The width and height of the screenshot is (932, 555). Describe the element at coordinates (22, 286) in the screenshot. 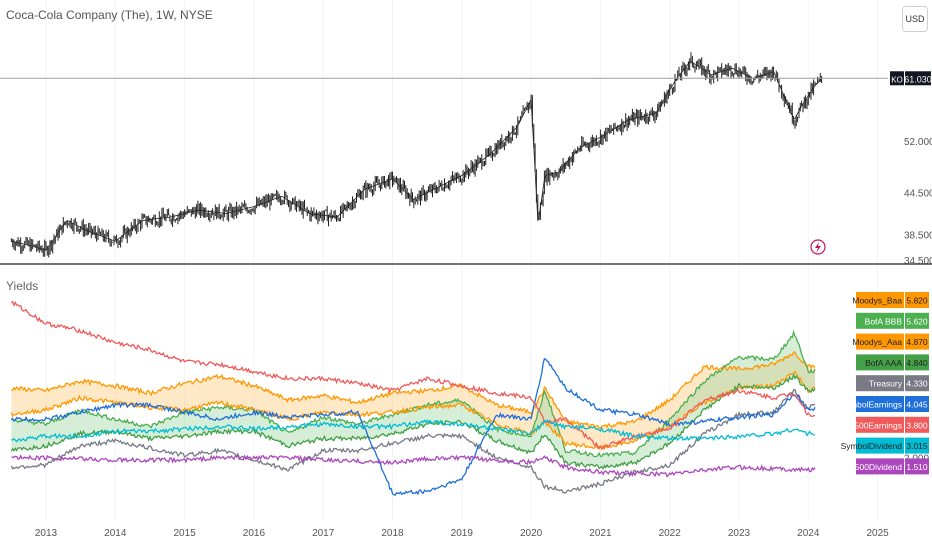

I see `yields-pane-title: Yields` at that location.